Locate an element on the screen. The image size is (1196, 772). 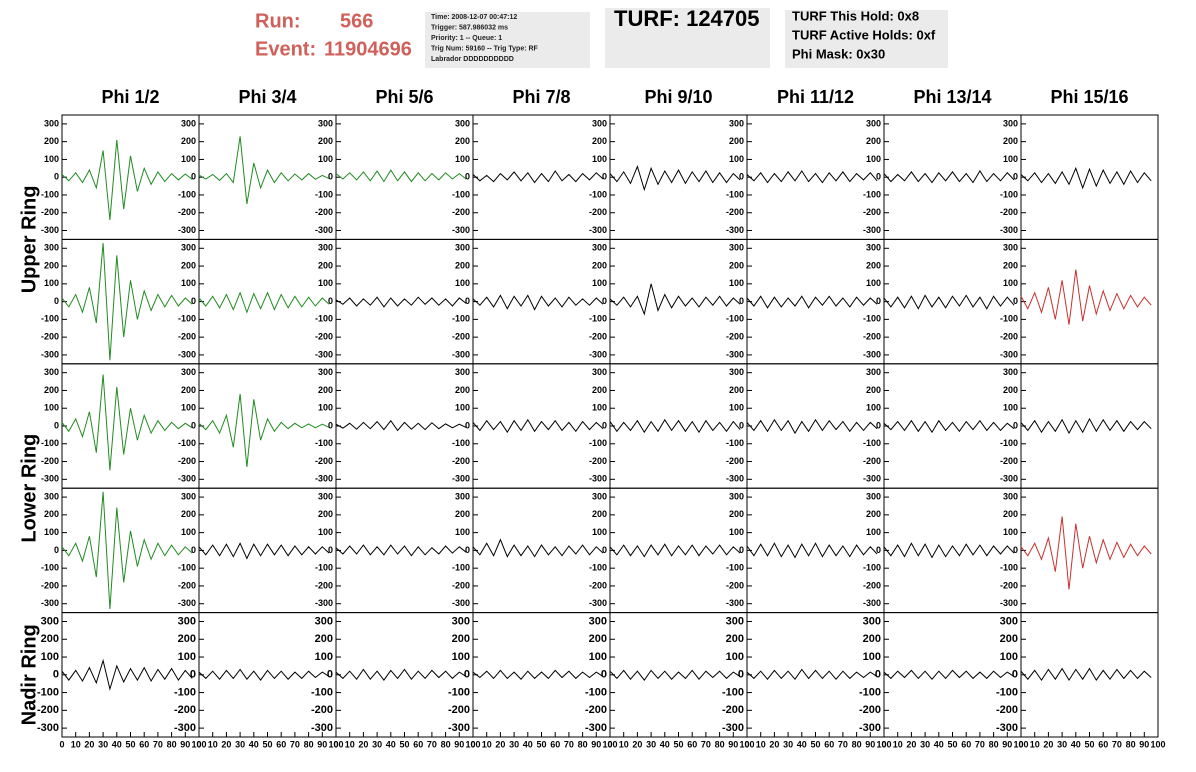
column-title: Phi 1/2 is located at coordinates (130, 97).